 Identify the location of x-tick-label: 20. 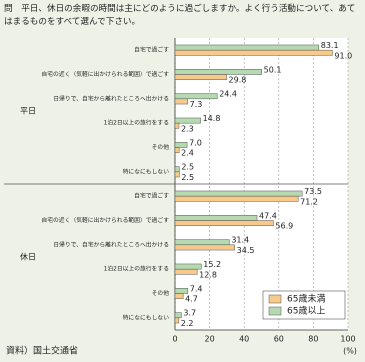
(210, 339).